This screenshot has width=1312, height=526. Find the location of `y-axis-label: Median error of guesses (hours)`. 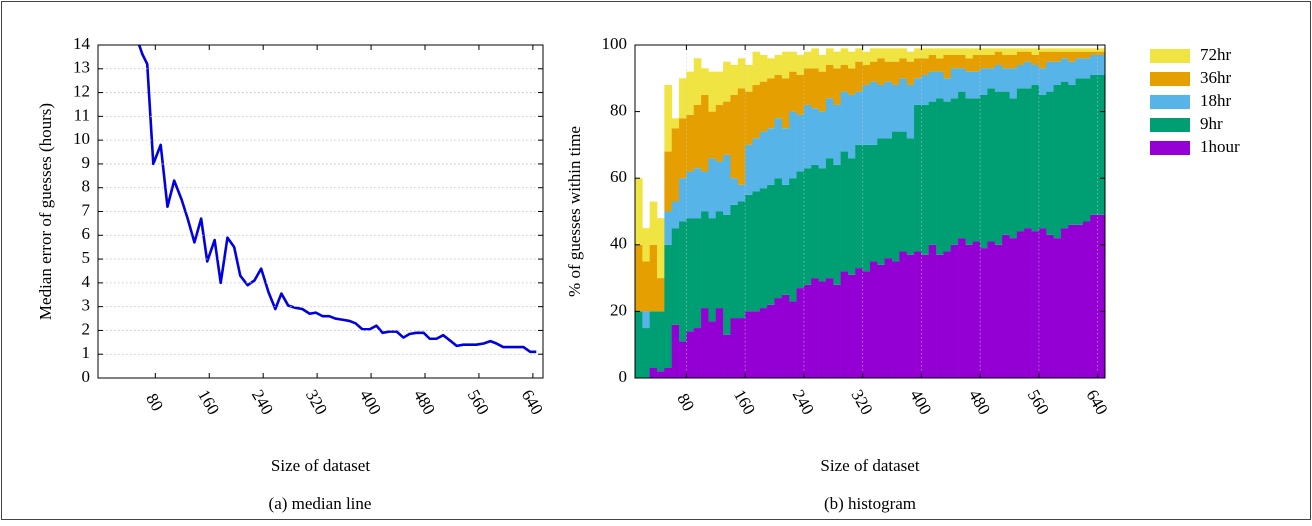

y-axis-label: Median error of guesses (hours) is located at coordinates (45, 211).